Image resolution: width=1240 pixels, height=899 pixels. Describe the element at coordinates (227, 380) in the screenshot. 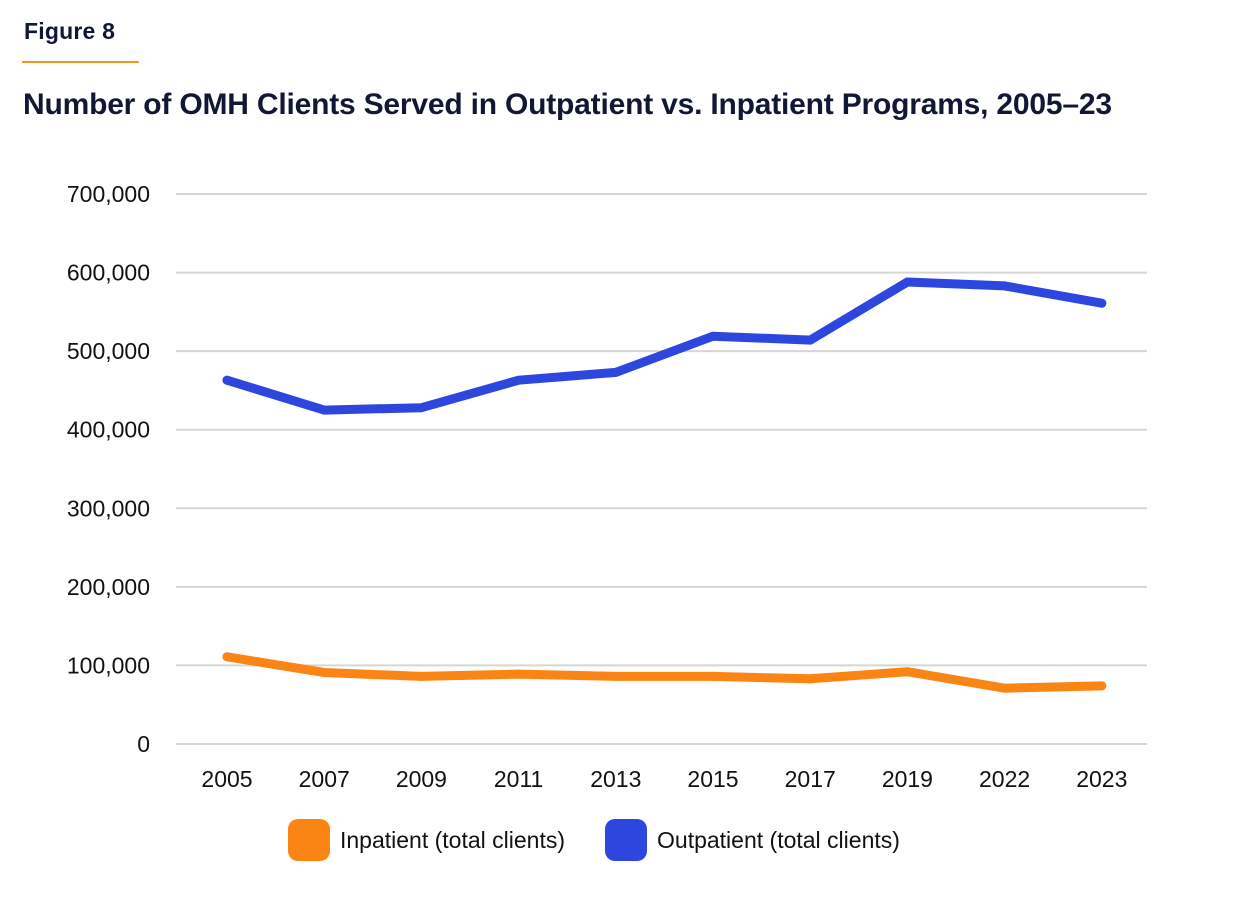

I see `outpatient-point-2005` at that location.